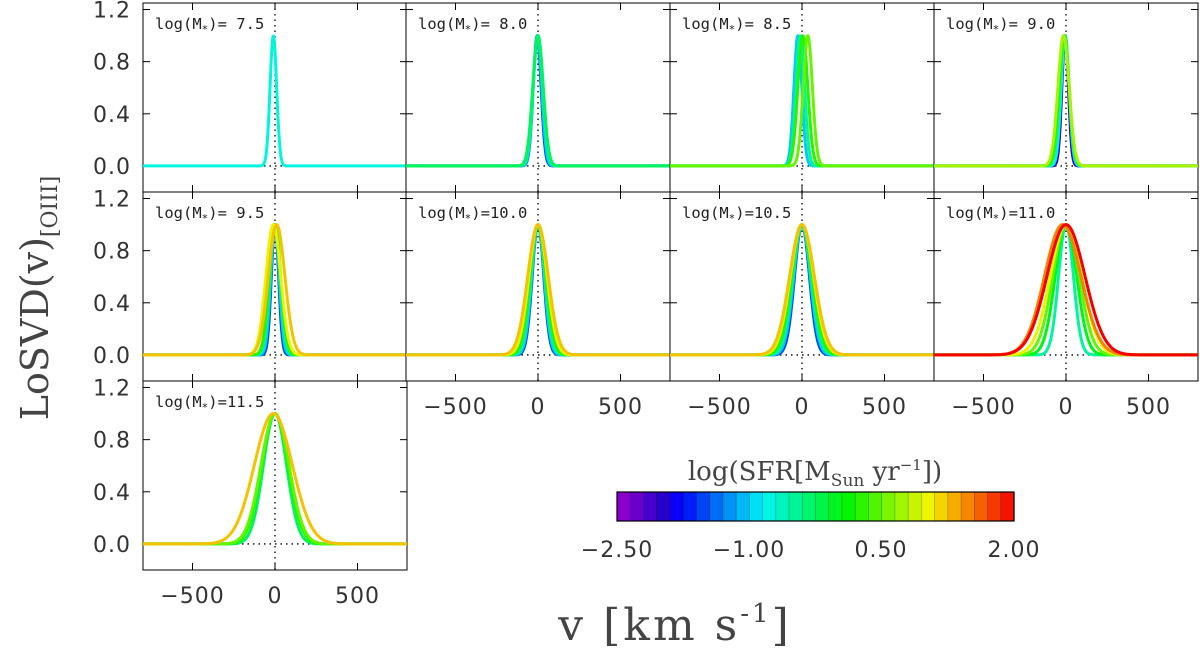 Image resolution: width=1200 pixels, height=651 pixels. I want to click on panel: log(M*)= 7.5 0.0 0.4 0.8 1.2, so click(250, 96).